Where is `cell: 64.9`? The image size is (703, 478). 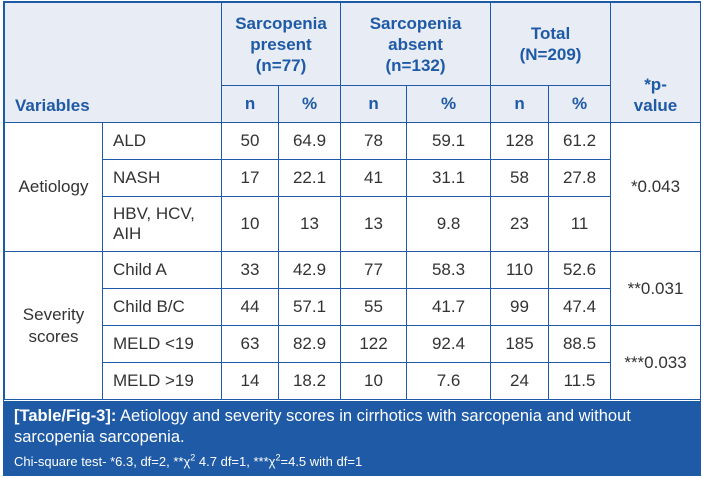
cell: 64.9 is located at coordinates (310, 141).